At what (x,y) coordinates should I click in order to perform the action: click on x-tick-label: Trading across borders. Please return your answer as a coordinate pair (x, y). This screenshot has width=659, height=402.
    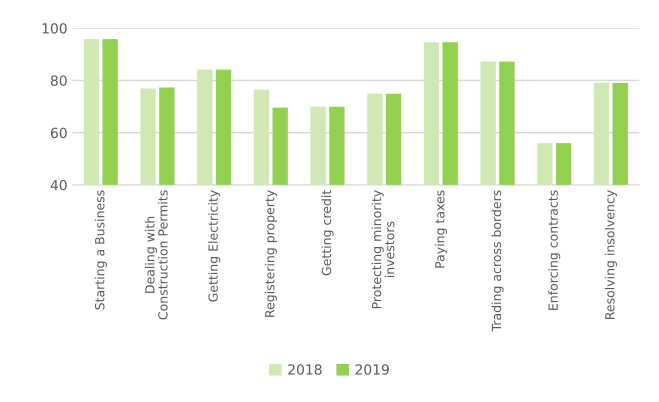
    Looking at the image, I should click on (497, 261).